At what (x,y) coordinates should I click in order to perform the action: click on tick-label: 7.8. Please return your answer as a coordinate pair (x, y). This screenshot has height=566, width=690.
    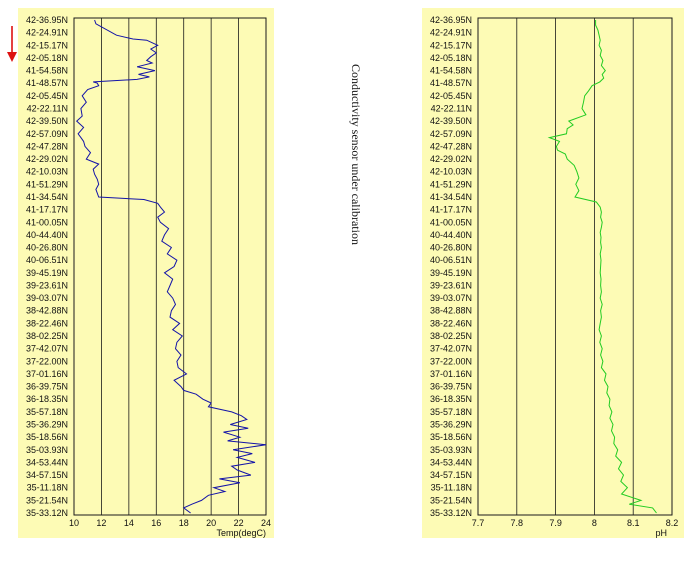
    Looking at the image, I should click on (517, 523).